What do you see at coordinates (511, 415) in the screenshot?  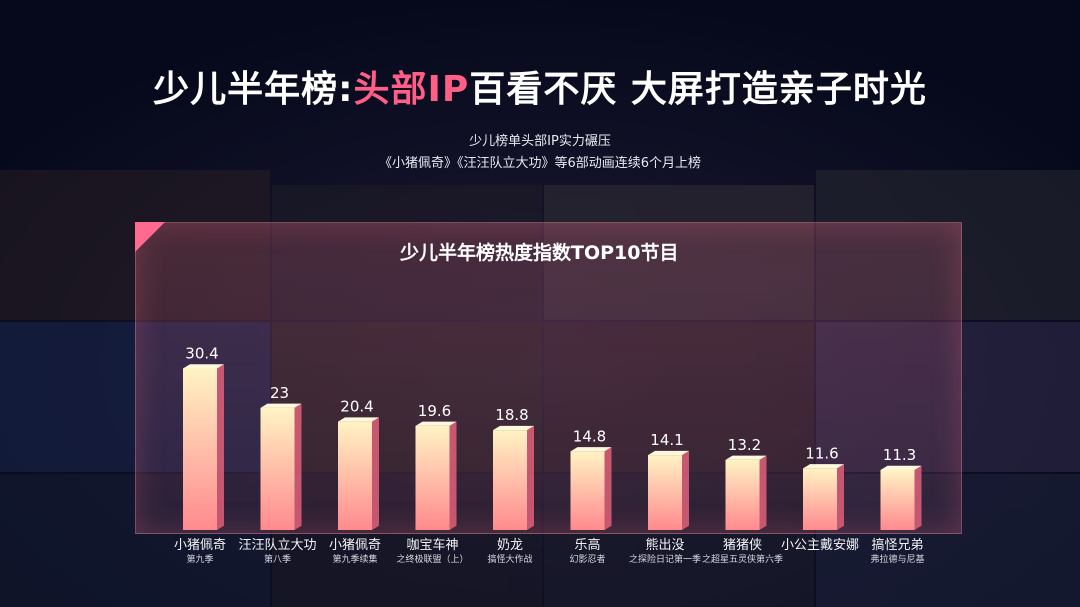 I see `value-label-5: 18.8` at bounding box center [511, 415].